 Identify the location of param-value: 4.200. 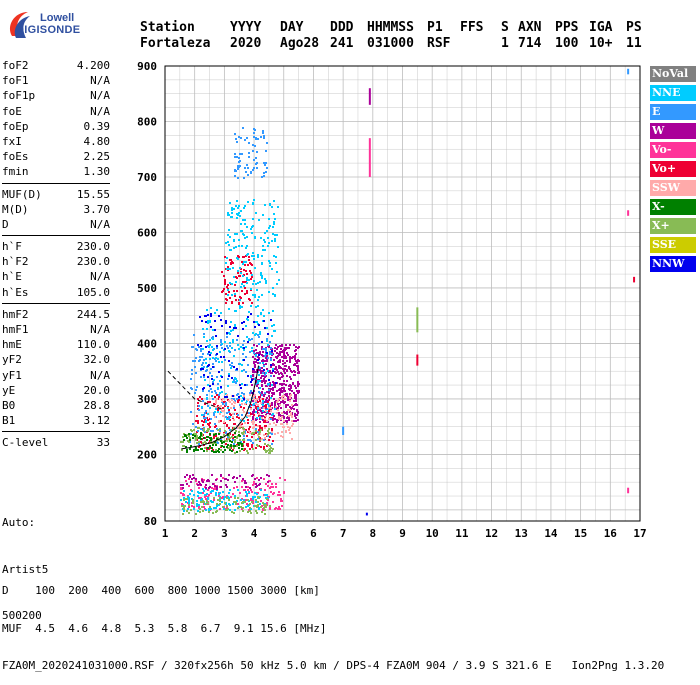
(93, 65).